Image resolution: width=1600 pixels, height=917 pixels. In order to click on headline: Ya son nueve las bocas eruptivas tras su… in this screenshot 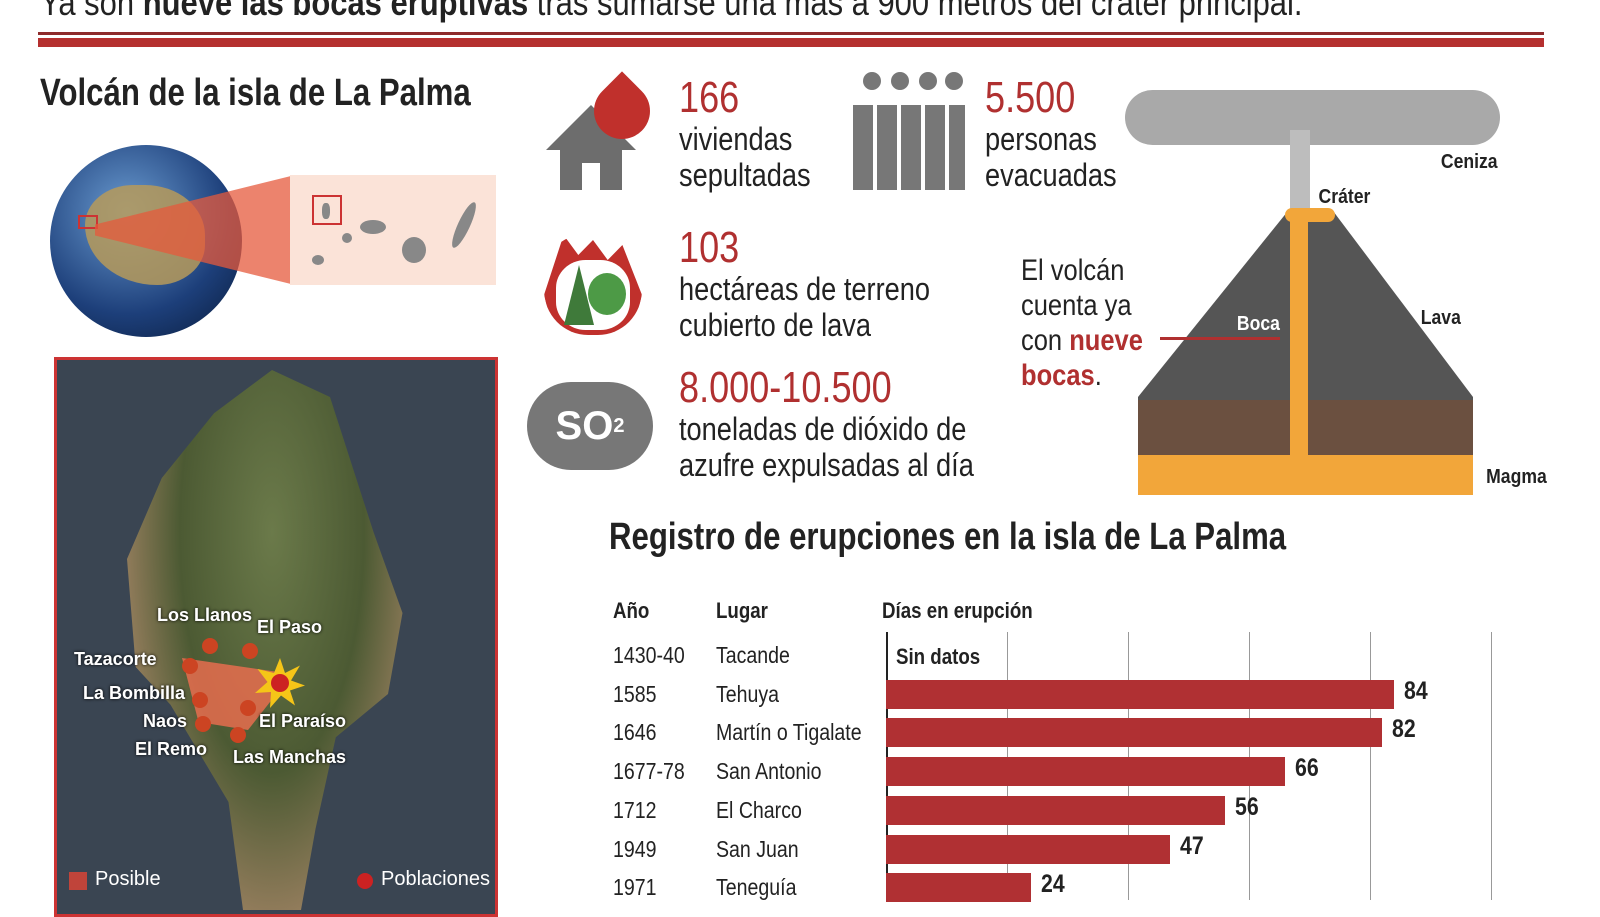, I will do `click(671, 11)`.